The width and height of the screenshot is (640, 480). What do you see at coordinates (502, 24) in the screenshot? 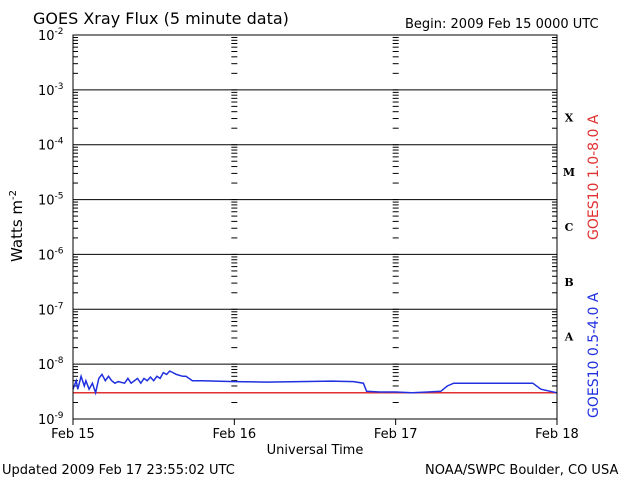
I see `begin-label: Begin: 2009 Feb 15 0000 UTC` at bounding box center [502, 24].